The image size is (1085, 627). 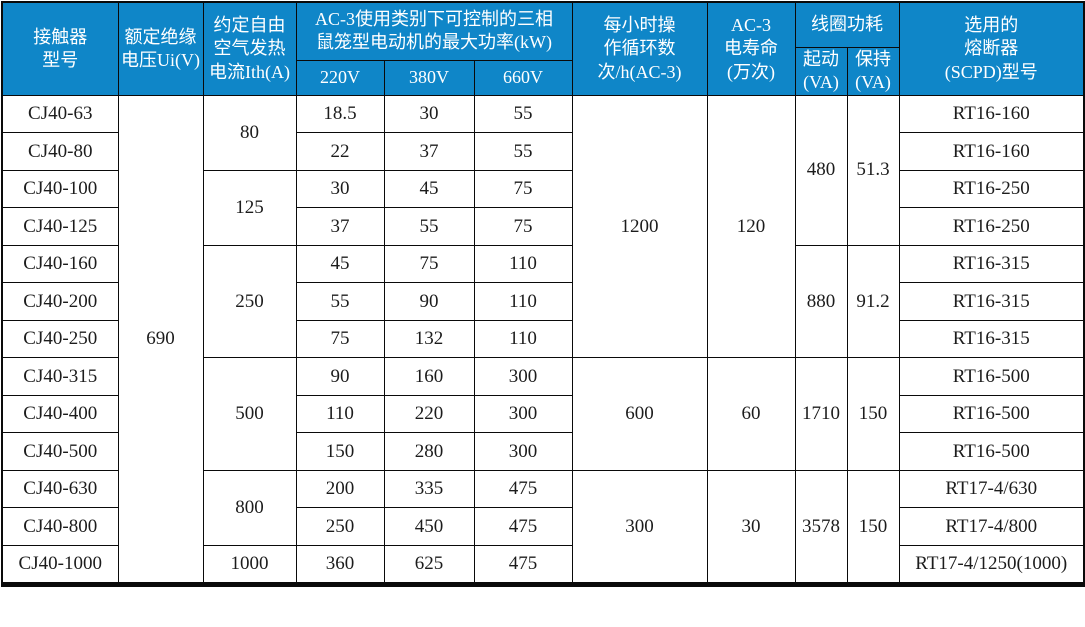 I want to click on table-row: CJ40-125 37 55 75 RT16-250, so click(x=543, y=226).